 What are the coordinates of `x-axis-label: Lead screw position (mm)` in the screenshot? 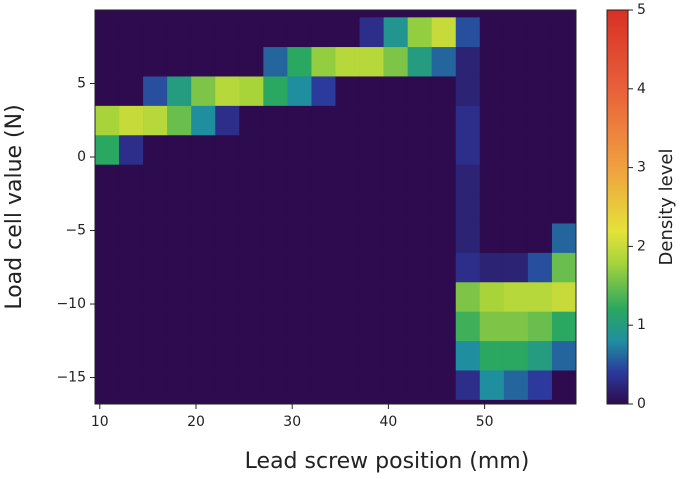 It's located at (387, 461).